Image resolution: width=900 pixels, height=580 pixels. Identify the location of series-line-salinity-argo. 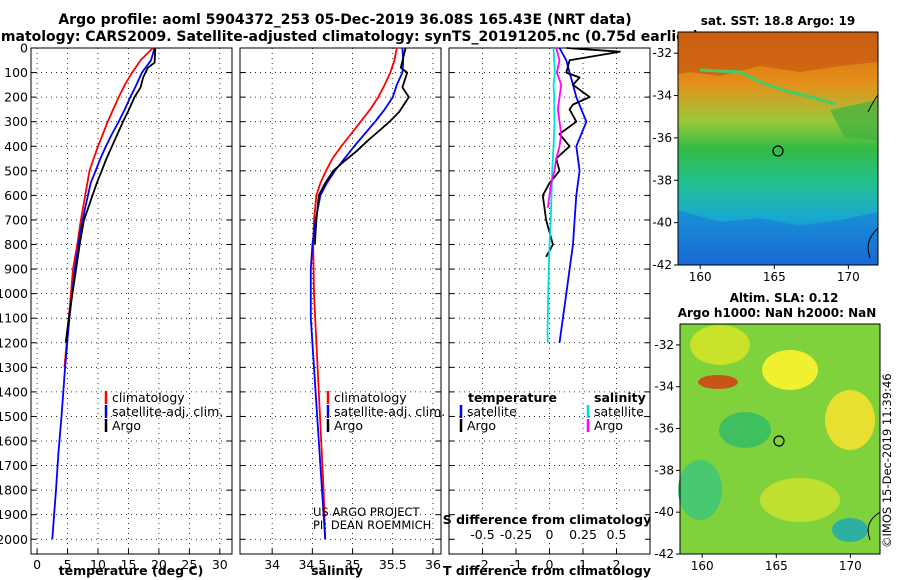
(554, 127).